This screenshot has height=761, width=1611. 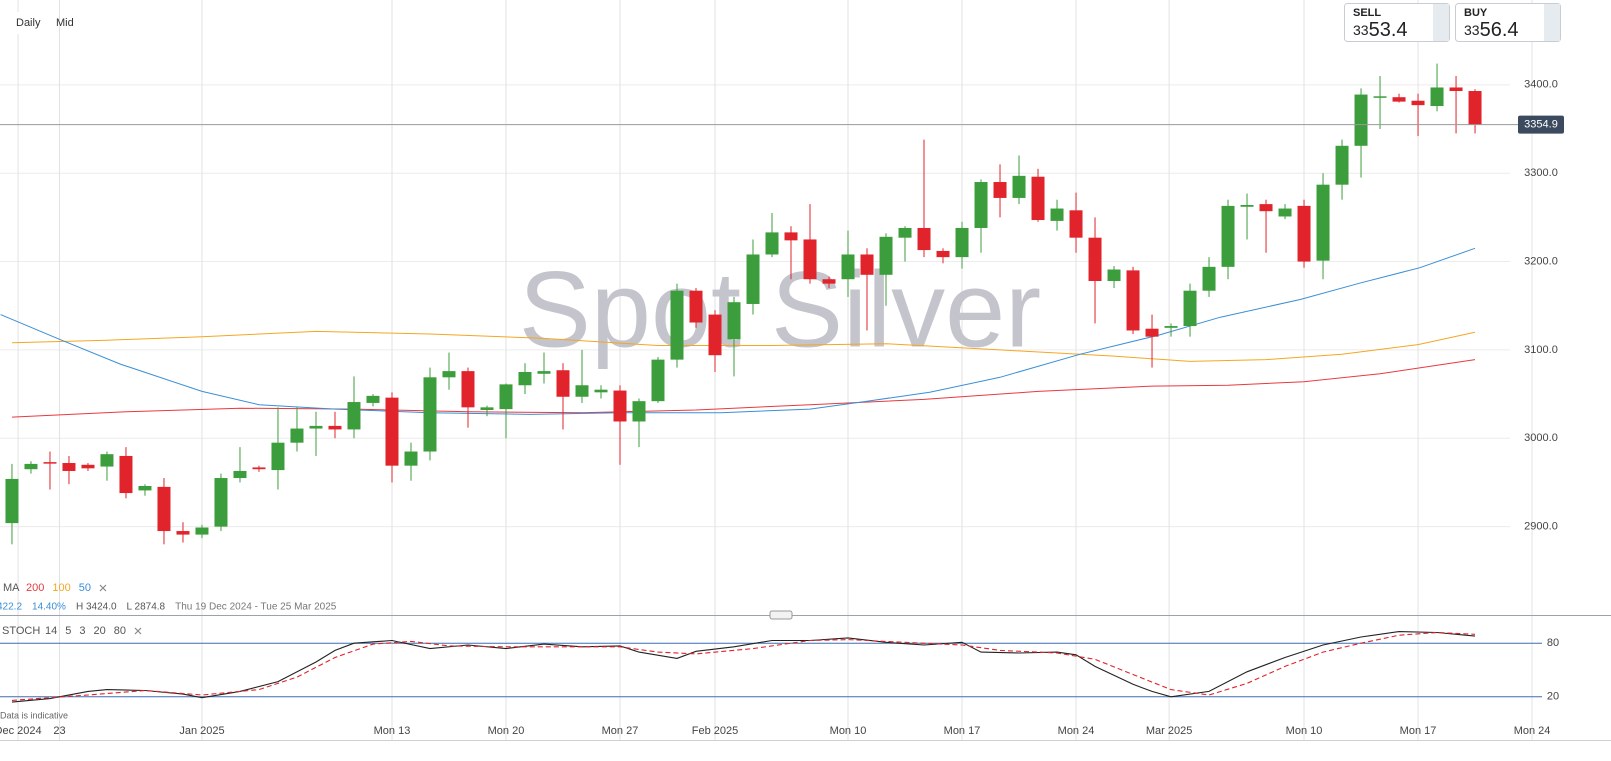 I want to click on sell-prefix: 33, so click(x=1361, y=30).